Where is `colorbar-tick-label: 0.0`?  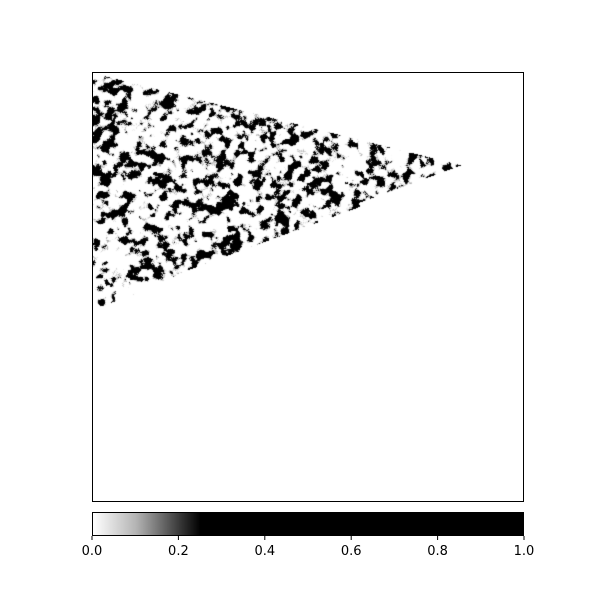 colorbar-tick-label: 0.0 is located at coordinates (92, 551).